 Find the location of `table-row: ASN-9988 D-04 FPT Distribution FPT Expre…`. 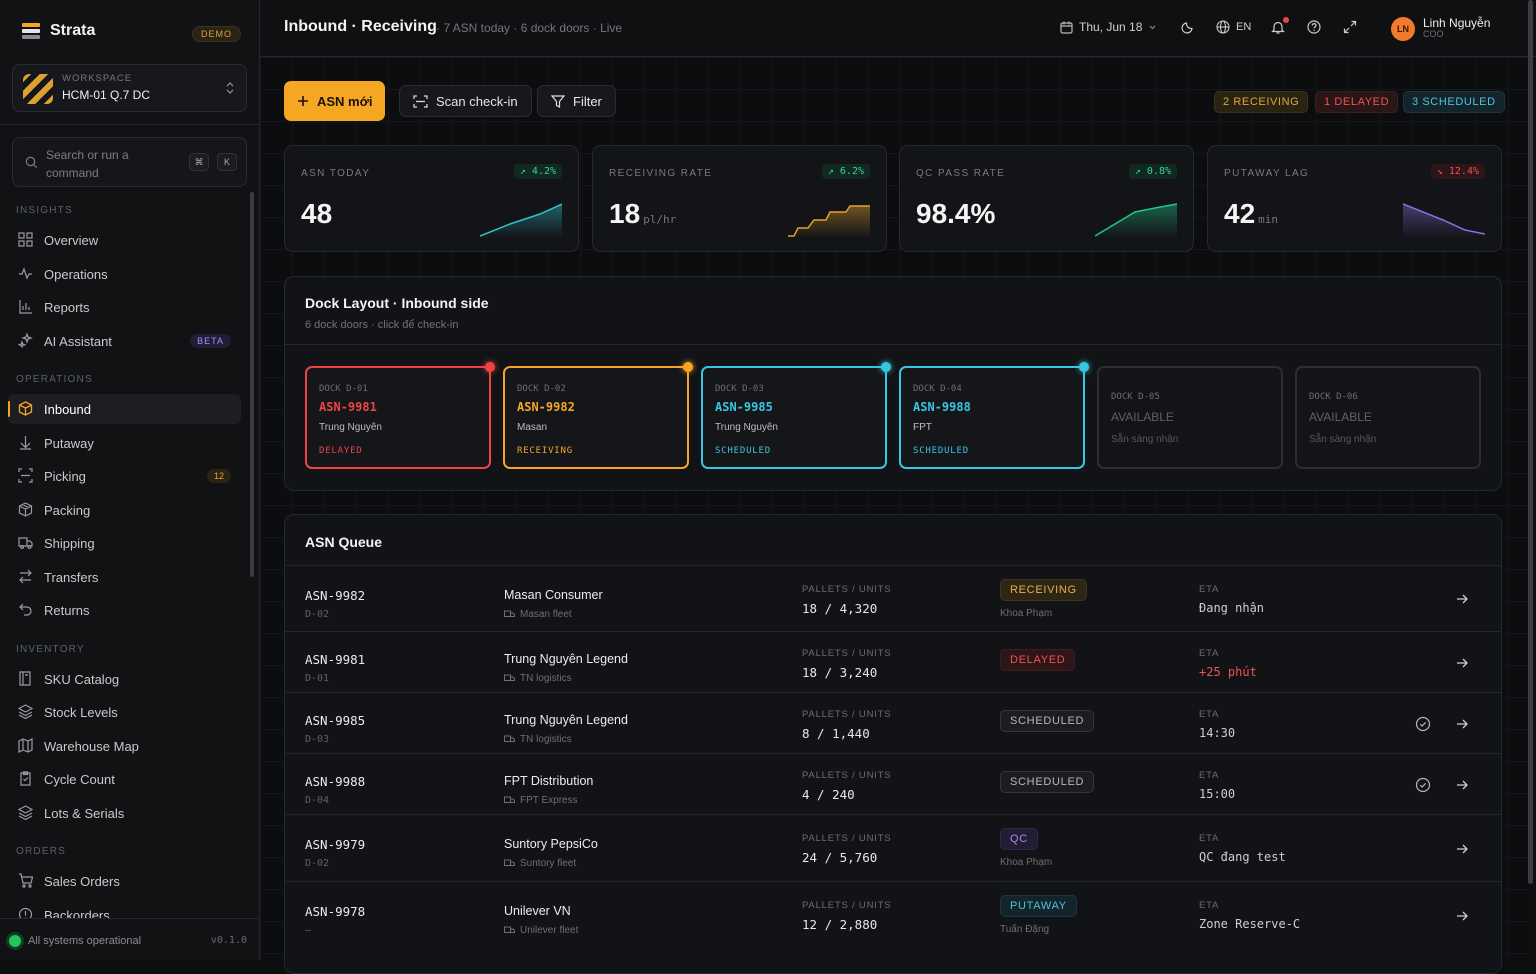

table-row: ASN-9988 D-04 FPT Distribution FPT Expre… is located at coordinates (893, 783).